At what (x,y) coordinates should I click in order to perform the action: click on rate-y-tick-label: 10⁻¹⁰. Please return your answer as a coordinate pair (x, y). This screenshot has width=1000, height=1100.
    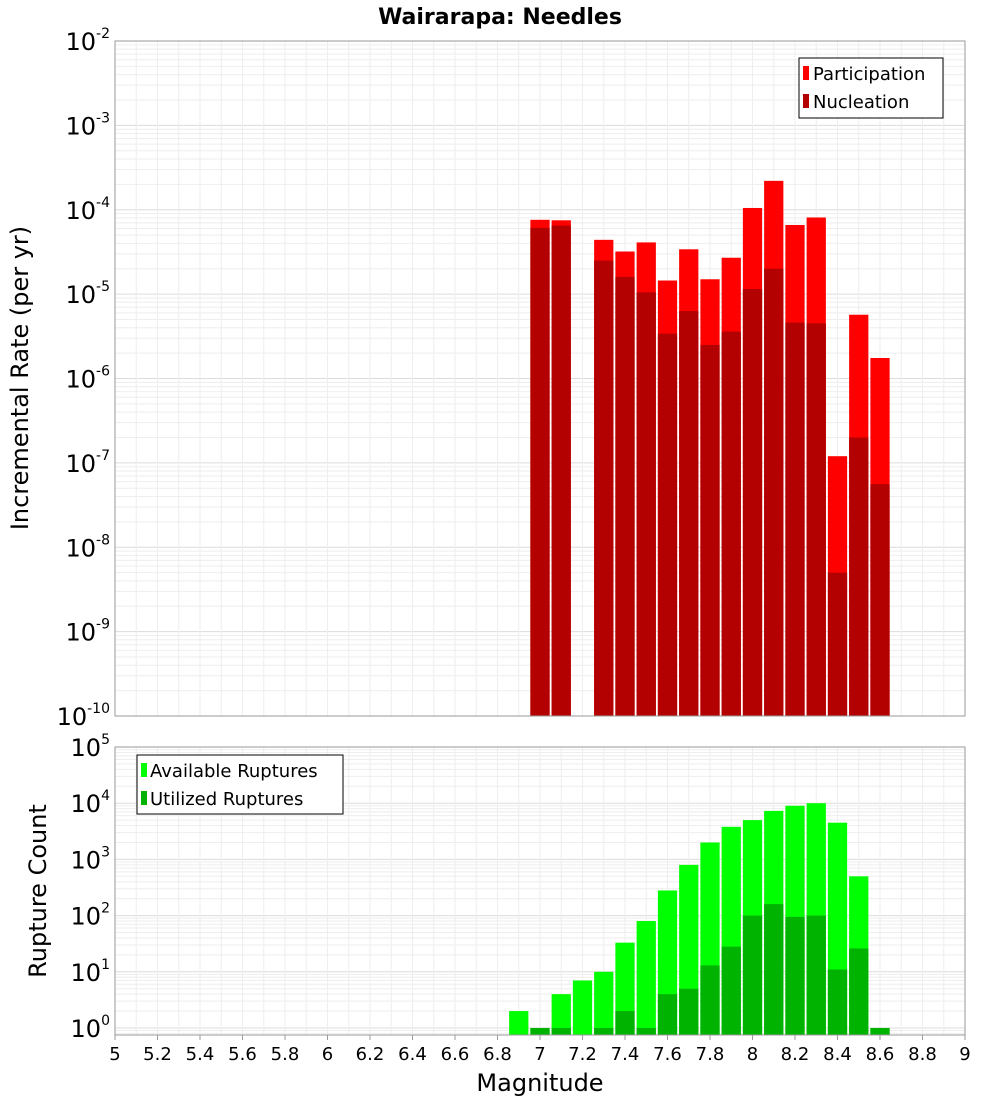
    Looking at the image, I should click on (83, 716).